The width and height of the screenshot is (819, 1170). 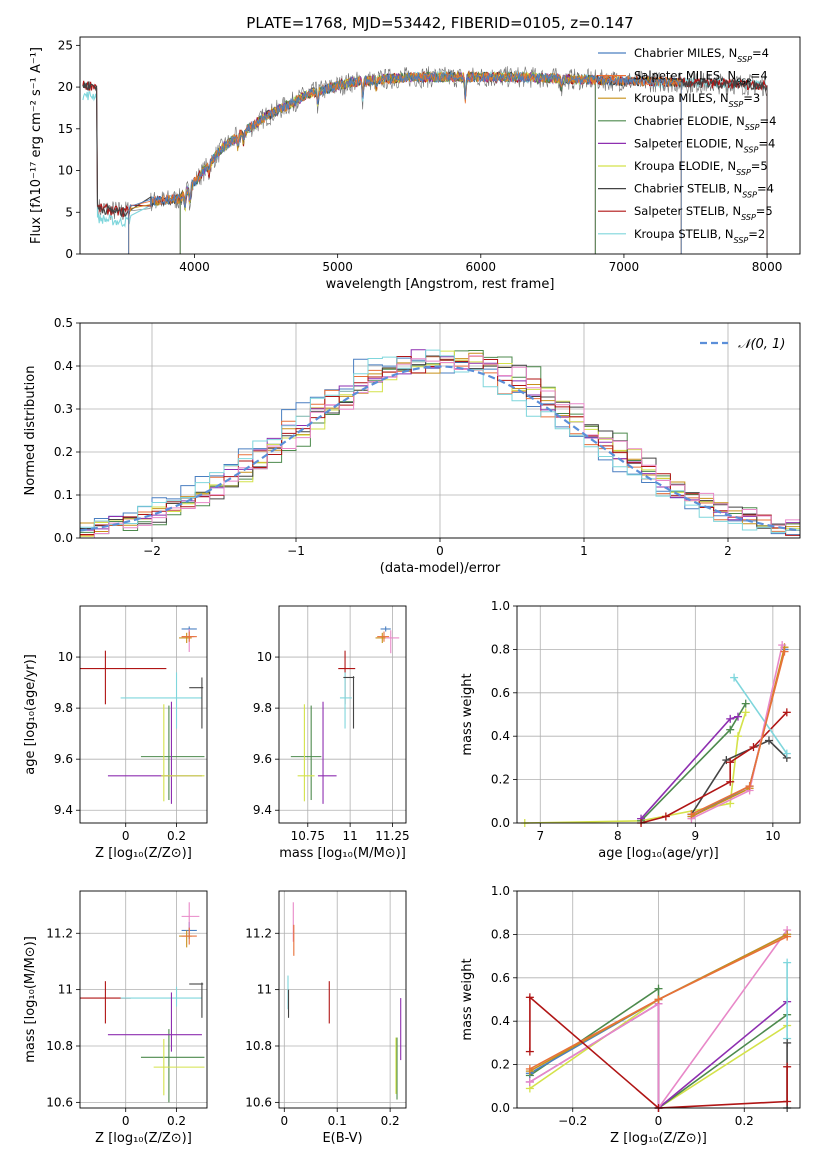 What do you see at coordinates (65, 87) in the screenshot?
I see `y-tick-label: 20` at bounding box center [65, 87].